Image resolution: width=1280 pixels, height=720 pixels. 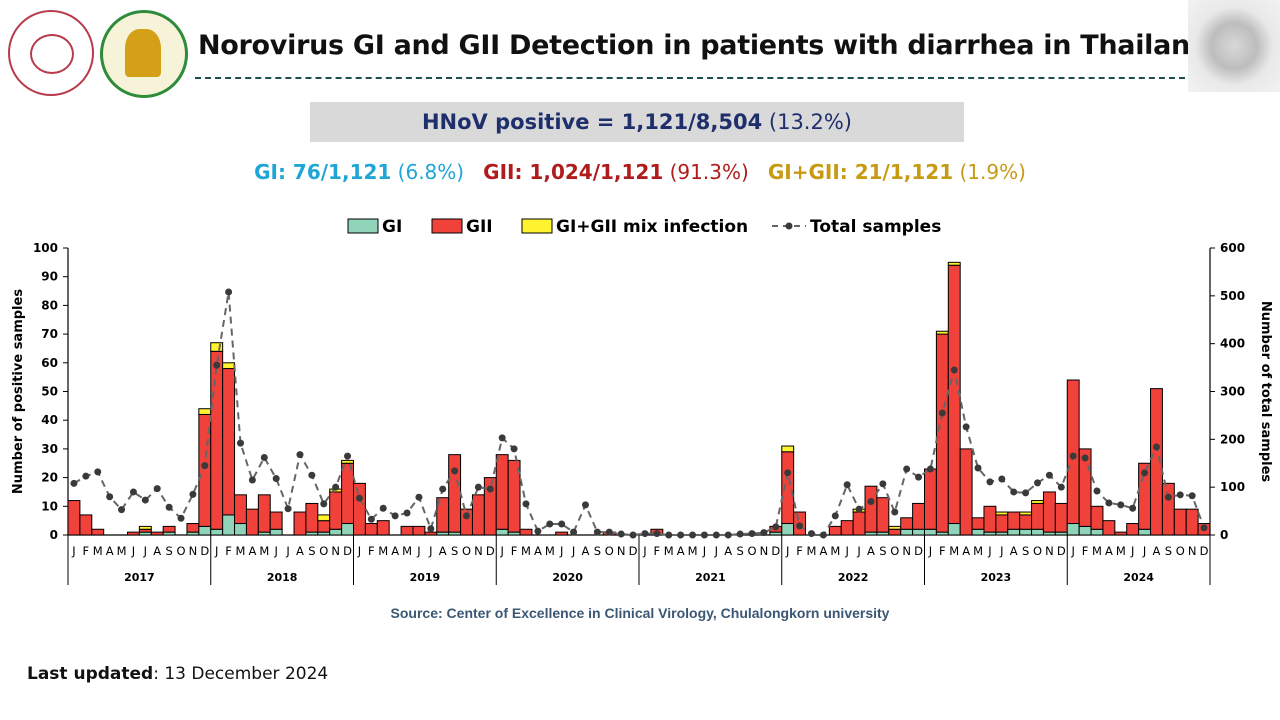 What do you see at coordinates (54, 535) in the screenshot?
I see `left-tick-label: 0` at bounding box center [54, 535].